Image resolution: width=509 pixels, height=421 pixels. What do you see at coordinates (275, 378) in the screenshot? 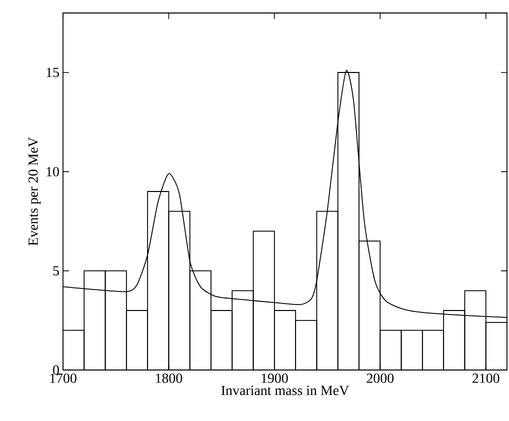
I see `x-tick-label: 1900` at bounding box center [275, 378].